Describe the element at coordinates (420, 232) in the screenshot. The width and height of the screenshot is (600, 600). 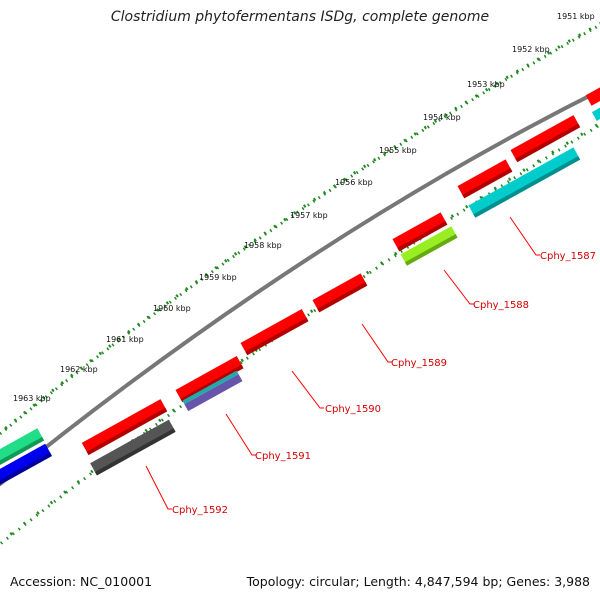
I see `gene-cphy-1588-block` at that location.